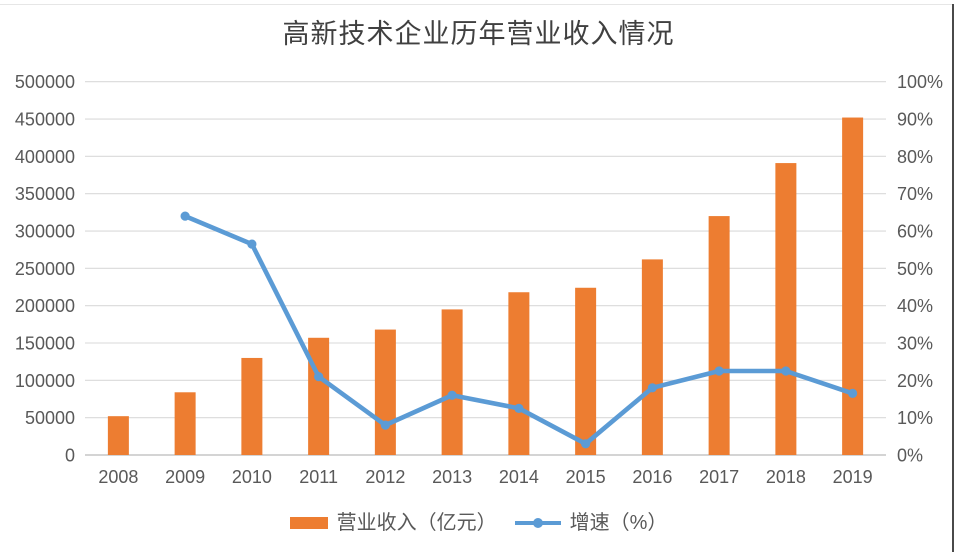 The height and width of the screenshot is (552, 957). I want to click on right-axis-tick-label: 10%, so click(915, 418).